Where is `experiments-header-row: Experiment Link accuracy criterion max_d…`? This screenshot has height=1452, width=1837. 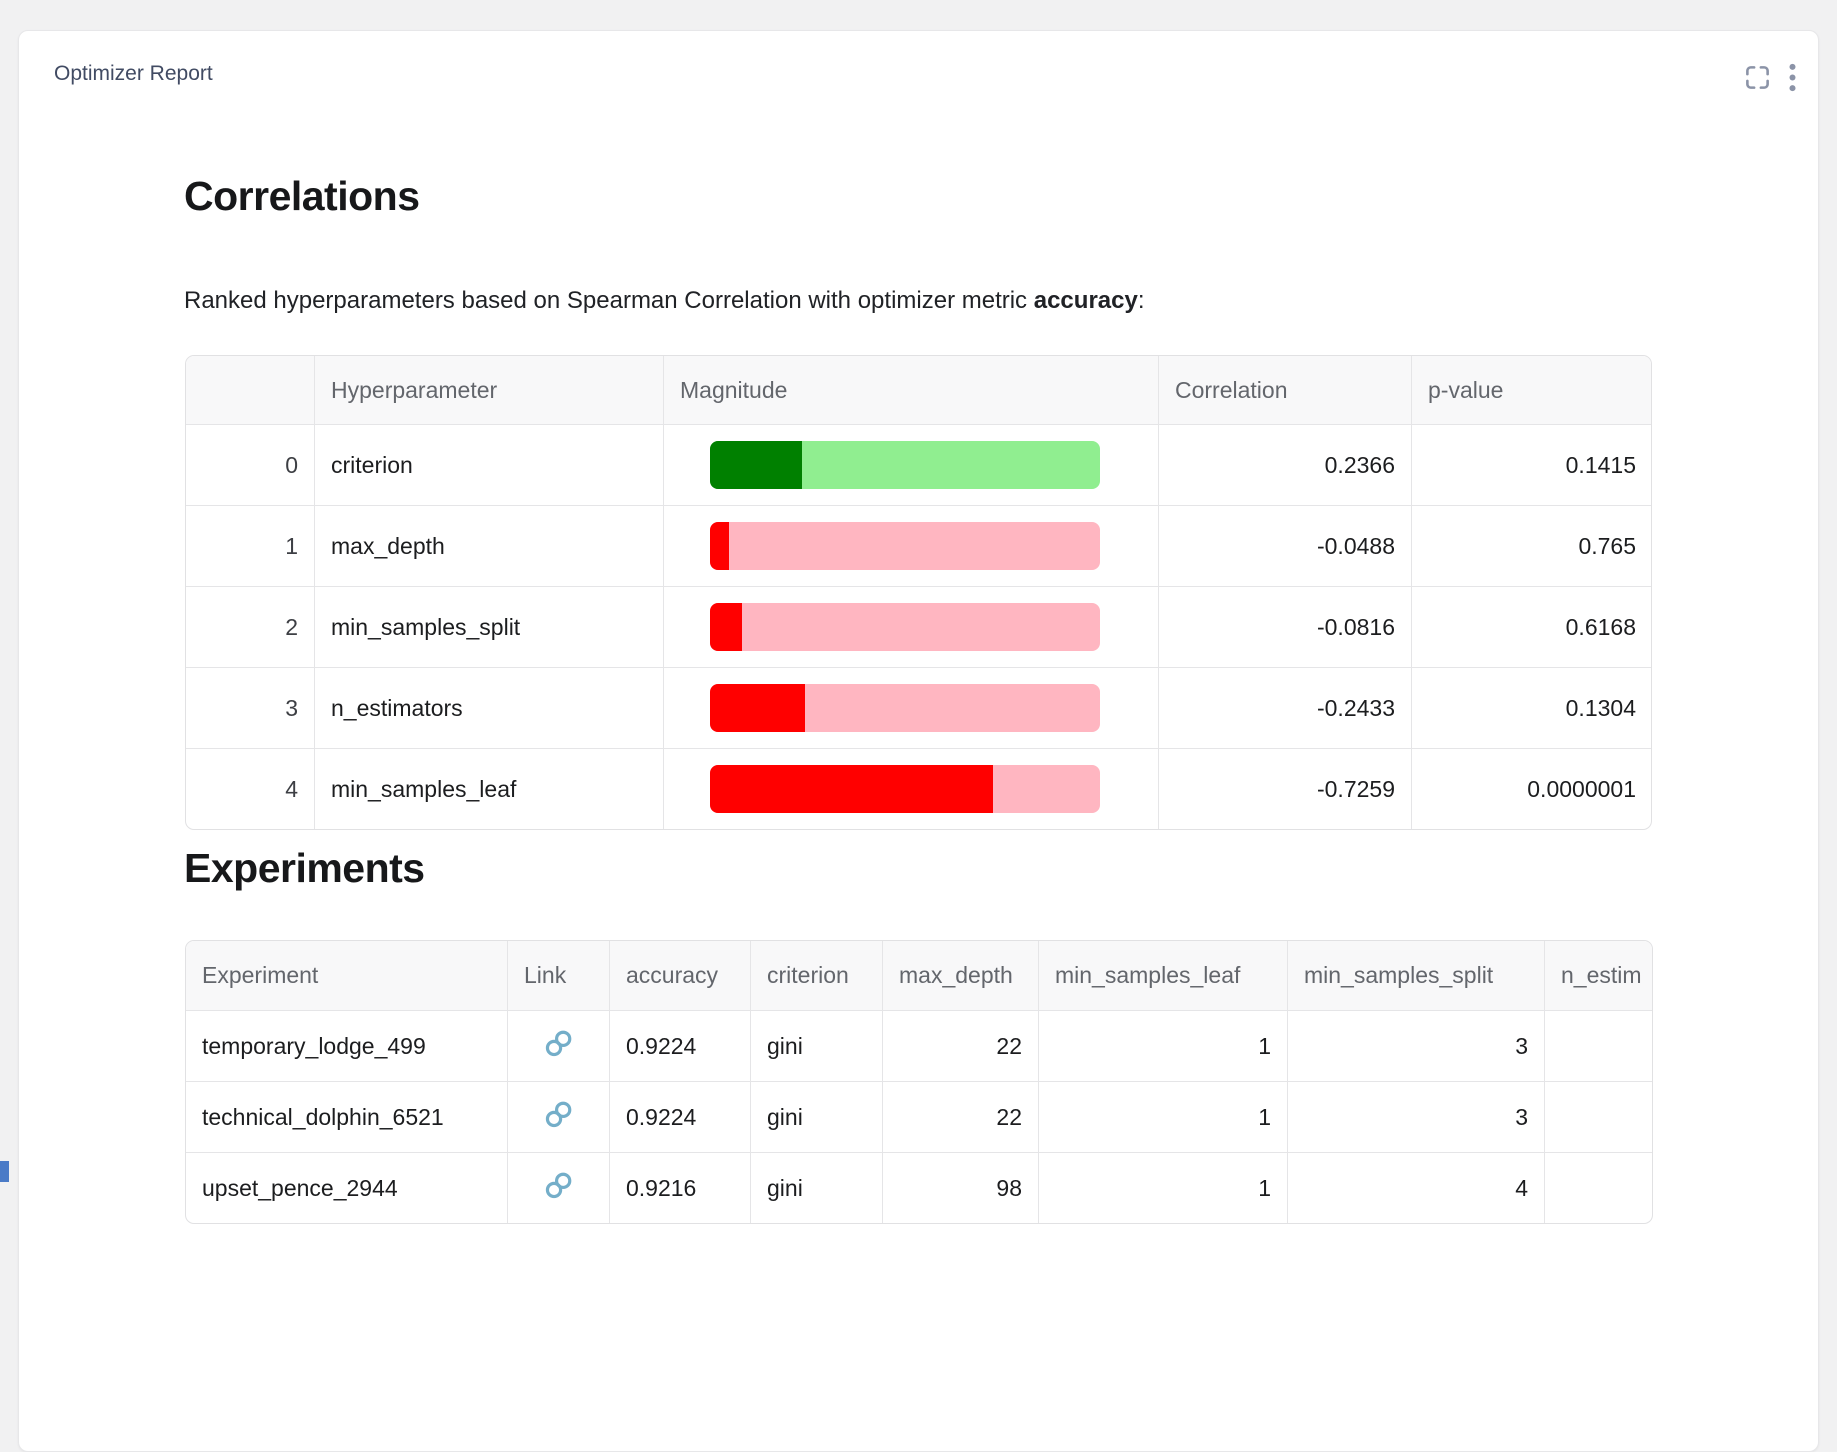 experiments-header-row: Experiment Link accuracy criterion max_d… is located at coordinates (919, 976).